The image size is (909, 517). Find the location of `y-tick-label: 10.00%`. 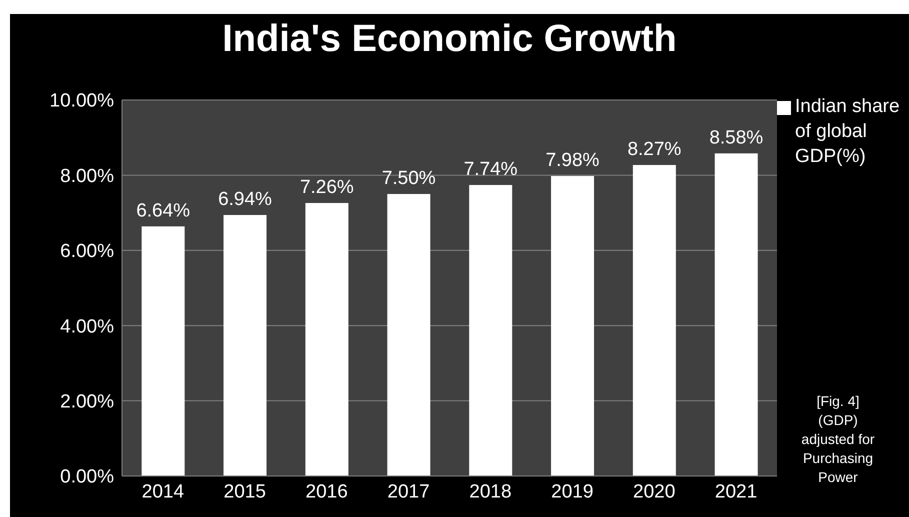

y-tick-label: 10.00% is located at coordinates (82, 101).